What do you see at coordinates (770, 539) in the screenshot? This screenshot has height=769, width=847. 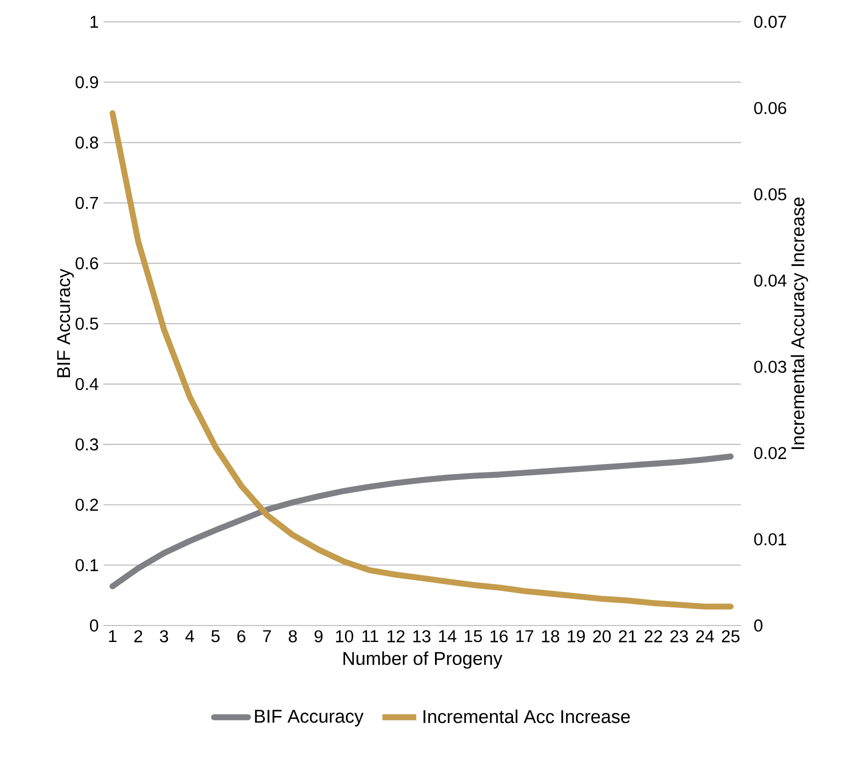 I see `y2-tick-label: 0.01` at bounding box center [770, 539].